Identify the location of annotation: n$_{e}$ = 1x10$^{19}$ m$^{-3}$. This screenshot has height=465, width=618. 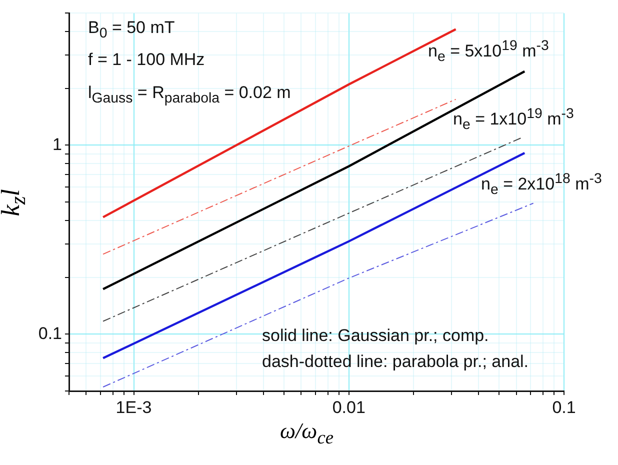
(513, 120).